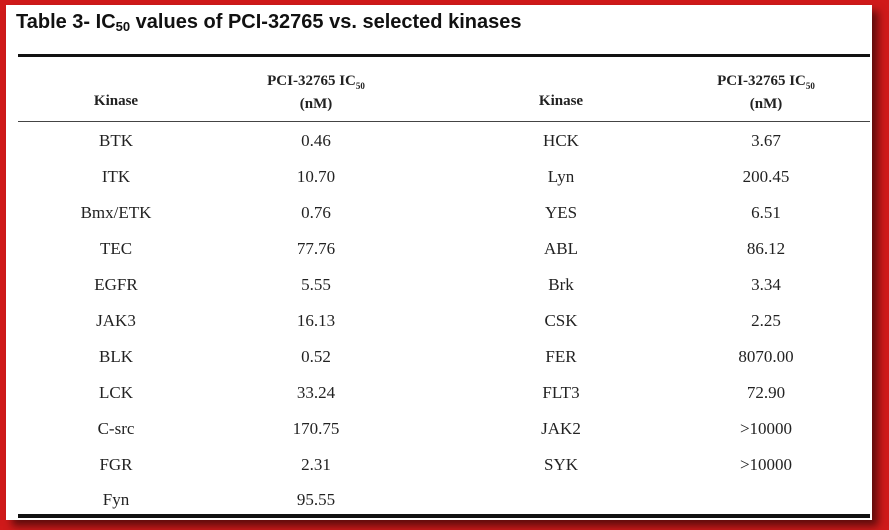 The width and height of the screenshot is (889, 530). What do you see at coordinates (316, 212) in the screenshot?
I see `left-value-cell: 0.76` at bounding box center [316, 212].